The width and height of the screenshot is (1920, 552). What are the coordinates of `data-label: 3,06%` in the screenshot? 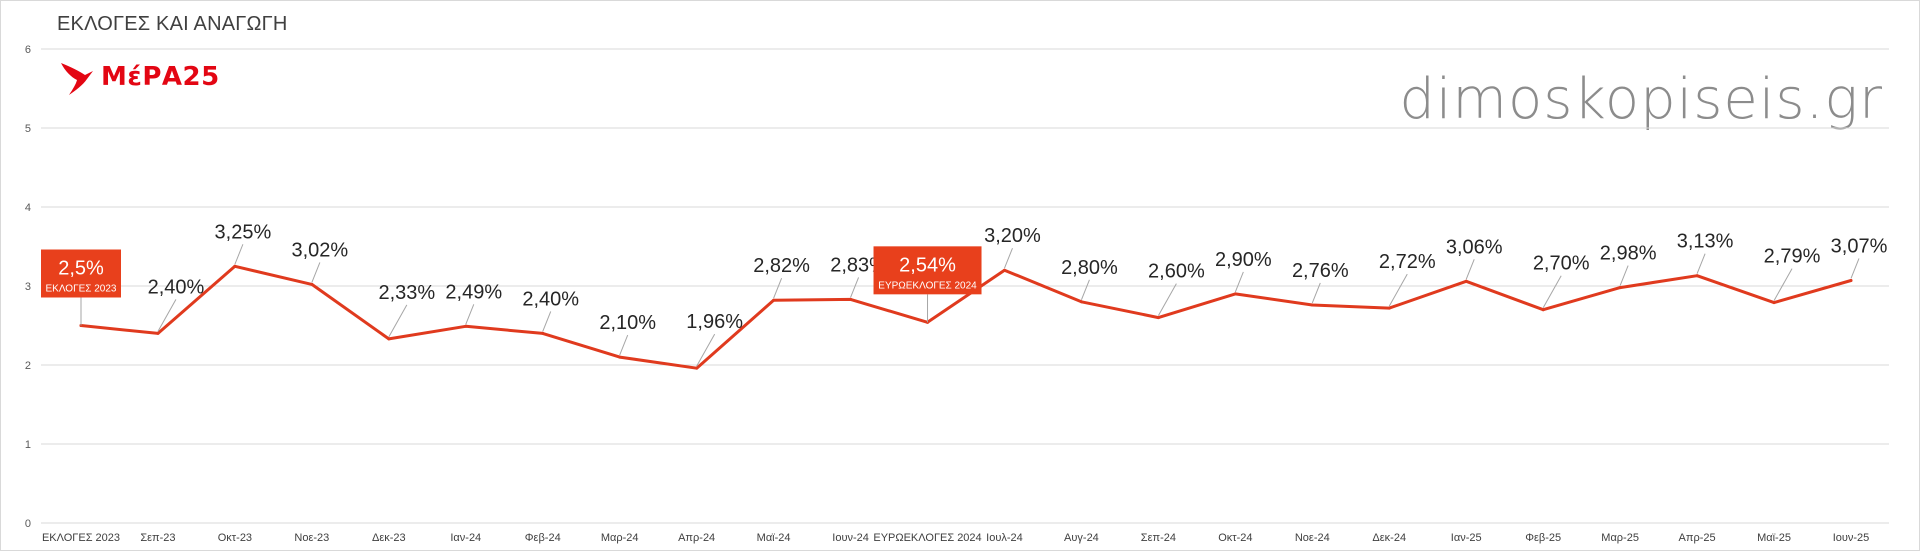 It's located at (1474, 247).